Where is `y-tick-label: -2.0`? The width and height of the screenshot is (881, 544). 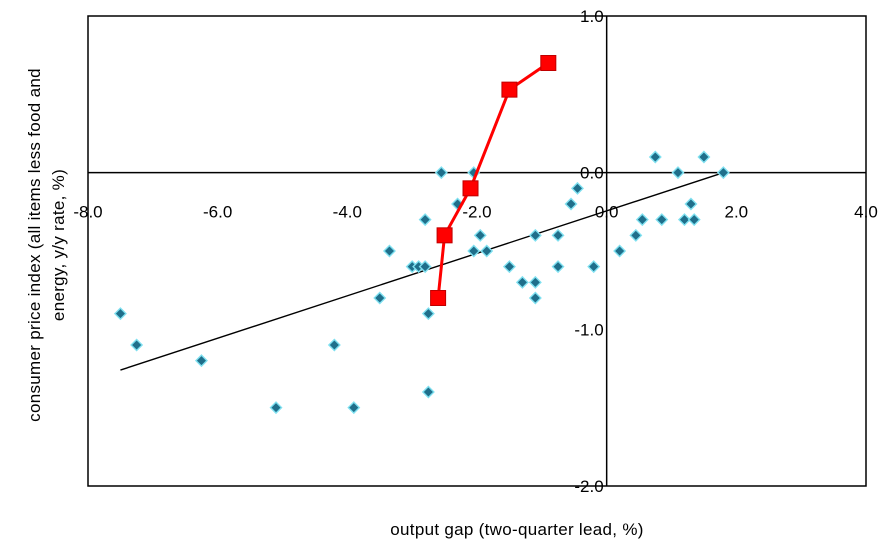
y-tick-label: -2.0 is located at coordinates (588, 486).